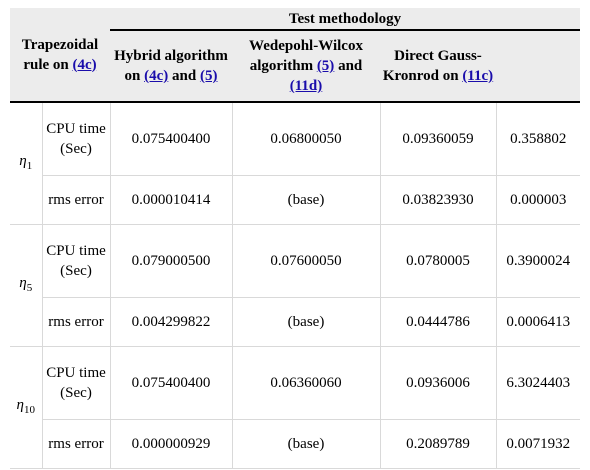  What do you see at coordinates (538, 261) in the screenshot?
I see `table-cell: 0.3900024` at bounding box center [538, 261].